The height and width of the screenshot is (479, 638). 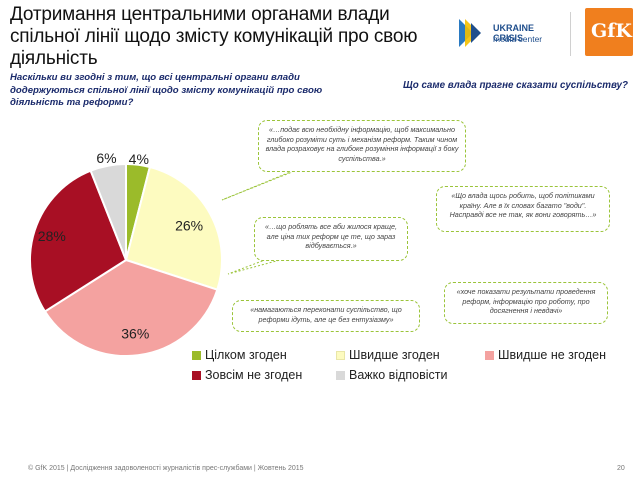 What do you see at coordinates (552, 355) in the screenshot?
I see `legend-label-2: Швидше не згоден` at bounding box center [552, 355].